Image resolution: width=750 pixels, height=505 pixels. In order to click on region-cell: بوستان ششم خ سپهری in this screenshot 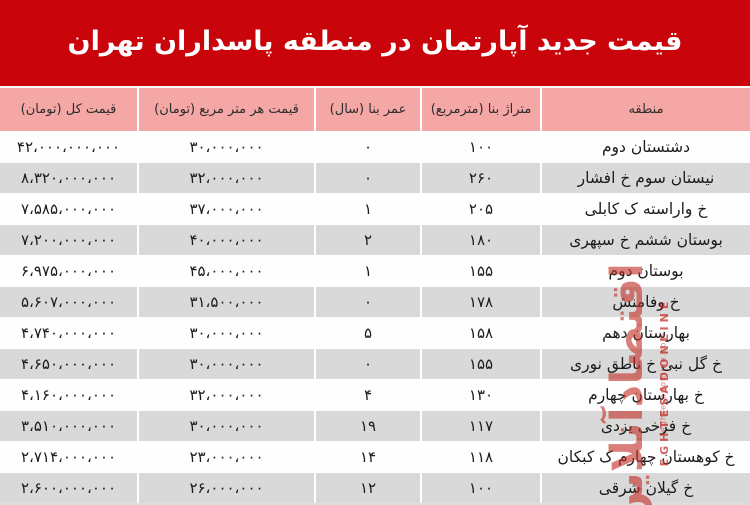, I will do `click(646, 240)`.